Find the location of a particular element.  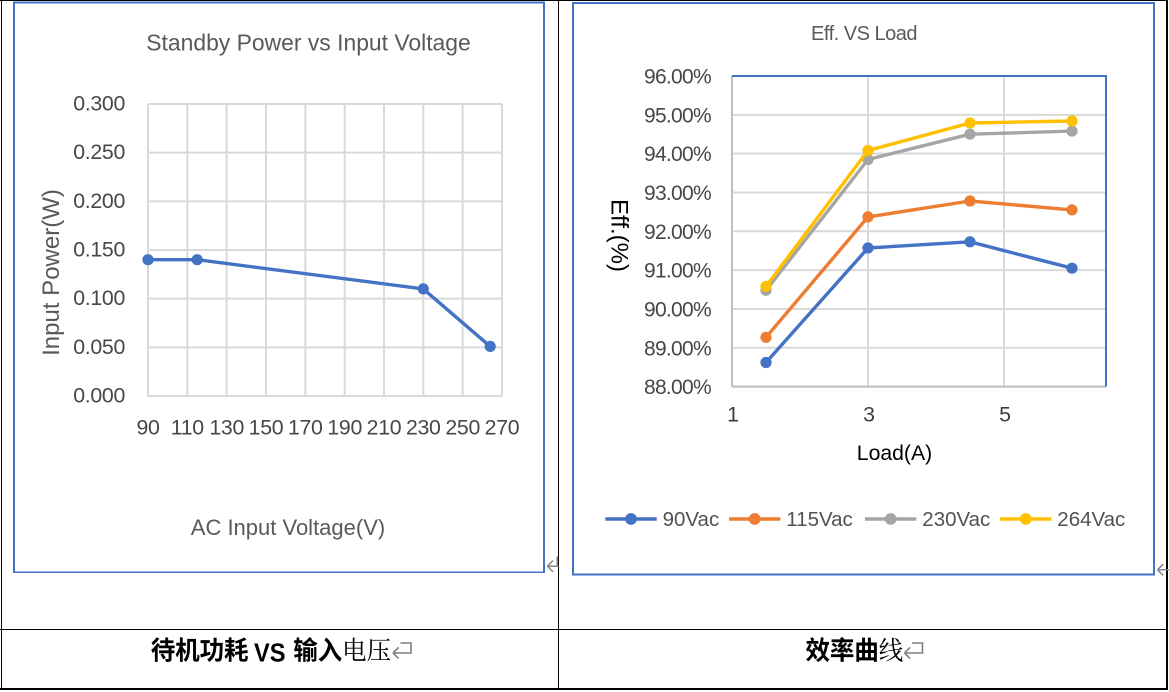

svg-text: 0.000 is located at coordinates (99, 396).